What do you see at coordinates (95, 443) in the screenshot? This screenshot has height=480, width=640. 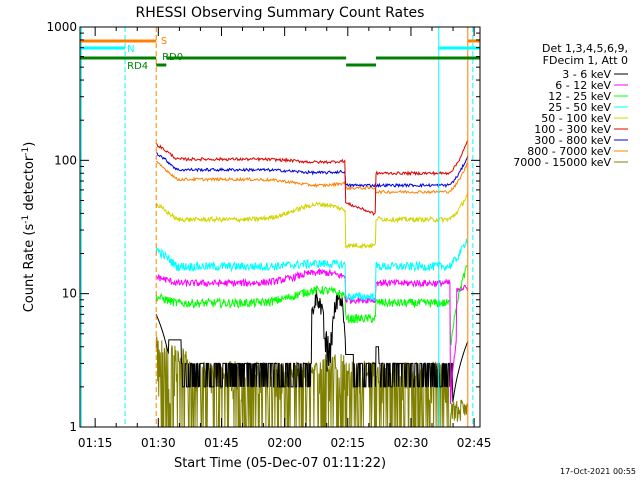 I see `x-tick-label: 01:15` at bounding box center [95, 443].